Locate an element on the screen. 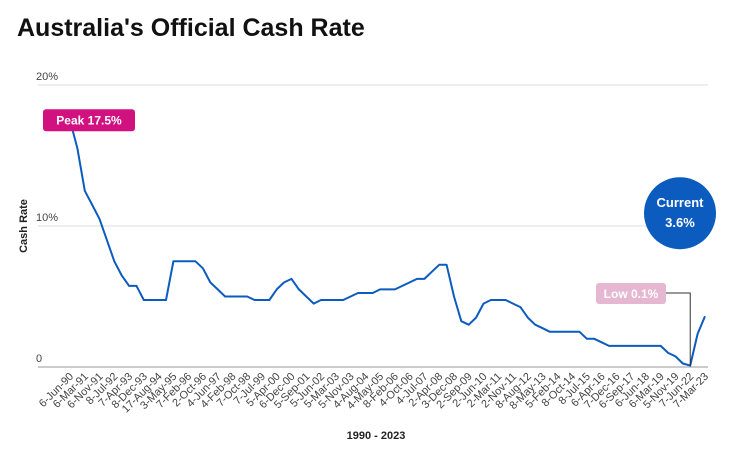 This screenshot has width=732, height=452. peak-box is located at coordinates (89, 120).